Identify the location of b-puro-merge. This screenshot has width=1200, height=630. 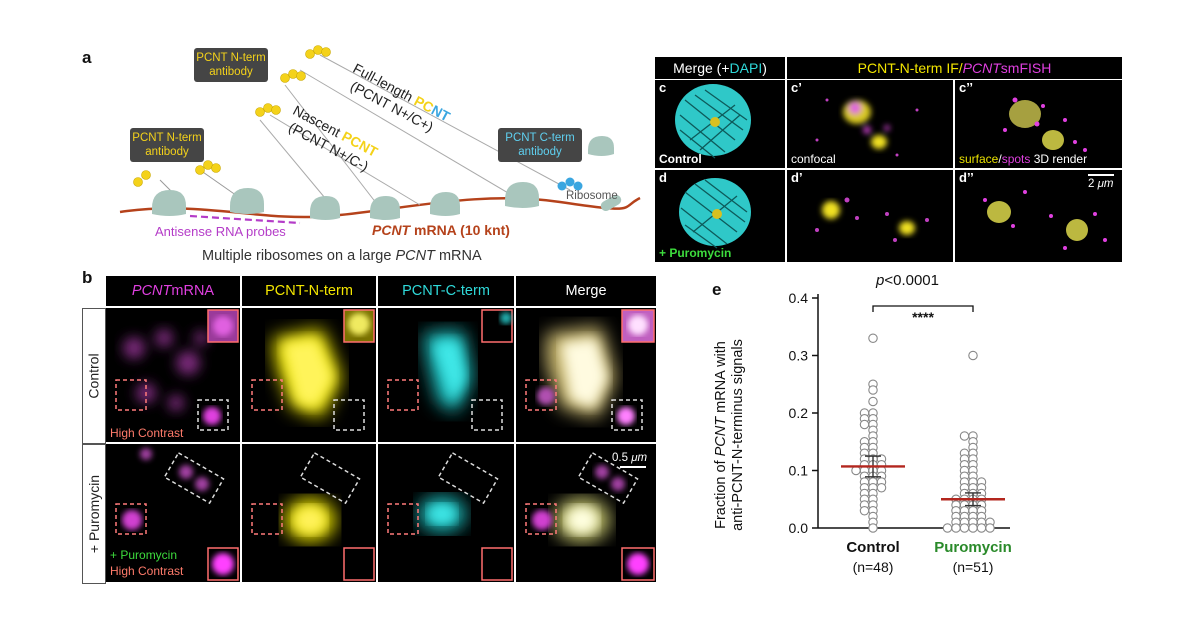
(586, 513).